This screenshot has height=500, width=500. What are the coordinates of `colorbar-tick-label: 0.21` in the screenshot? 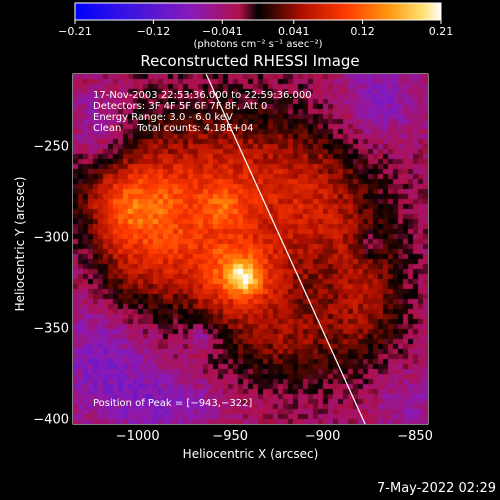 It's located at (441, 31).